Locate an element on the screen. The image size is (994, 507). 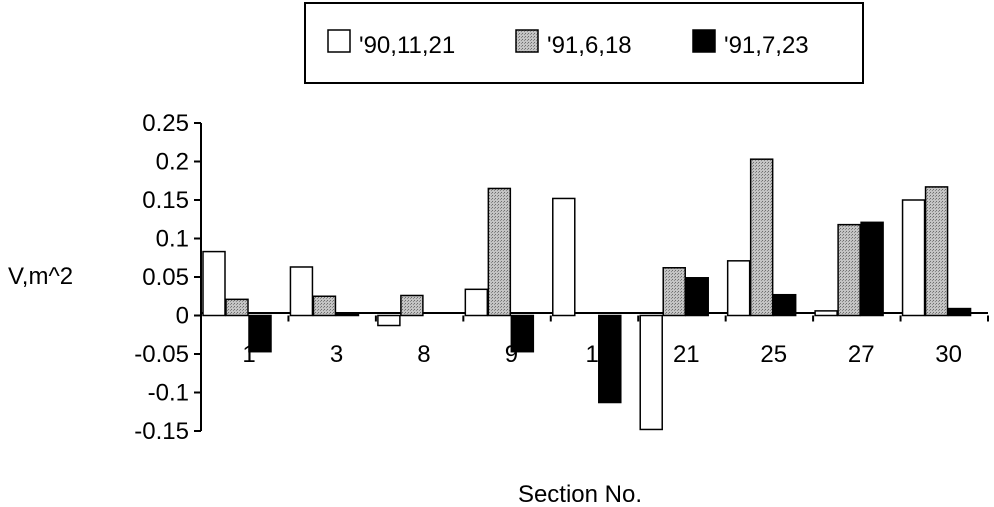
y-tick-label: 0.15 is located at coordinates (165, 200).